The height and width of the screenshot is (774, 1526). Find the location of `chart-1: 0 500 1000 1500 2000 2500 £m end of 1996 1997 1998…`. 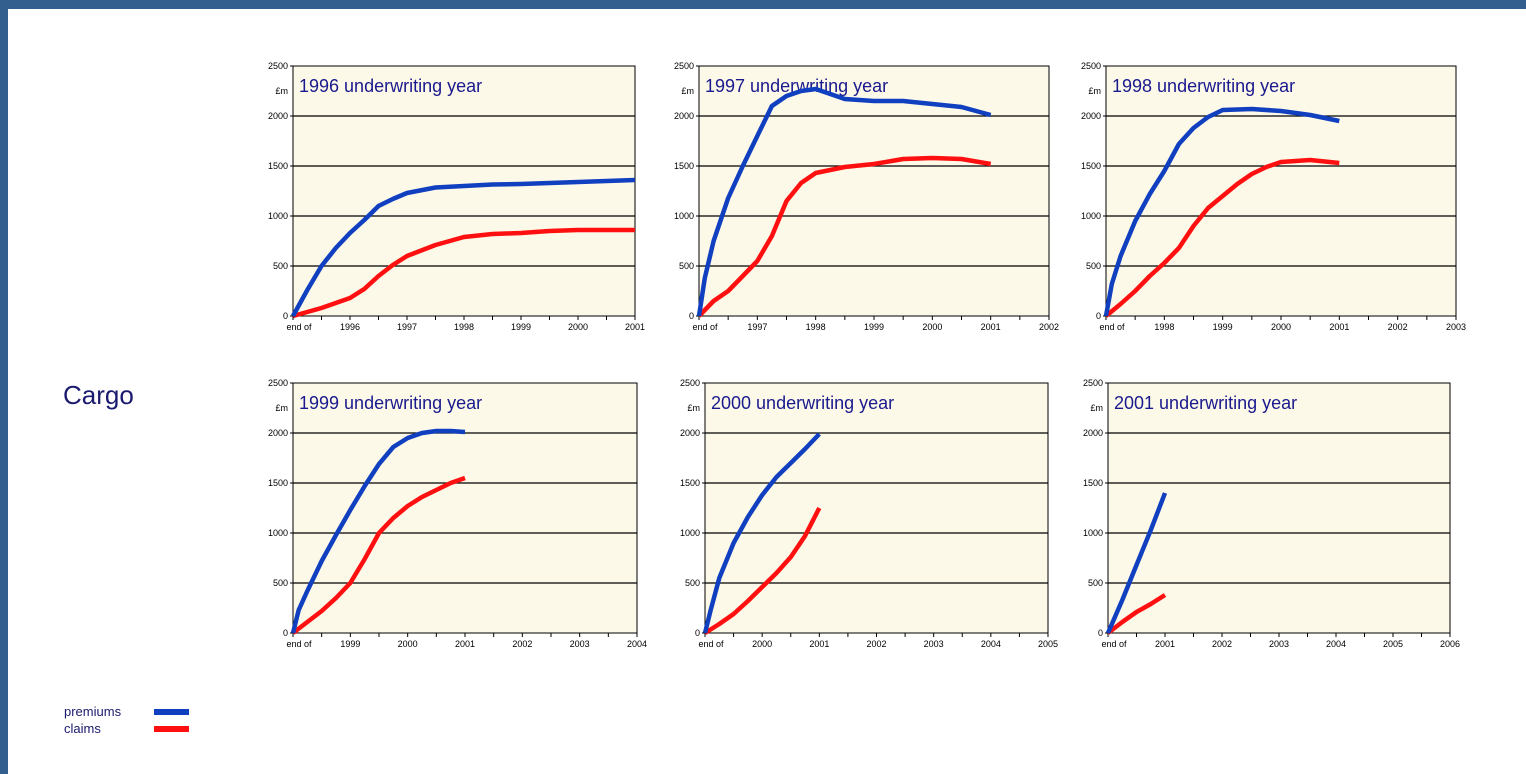

chart-1: 0 500 1000 1500 2000 2500 £m end of 1996 1997 1998… is located at coordinates (456, 196).